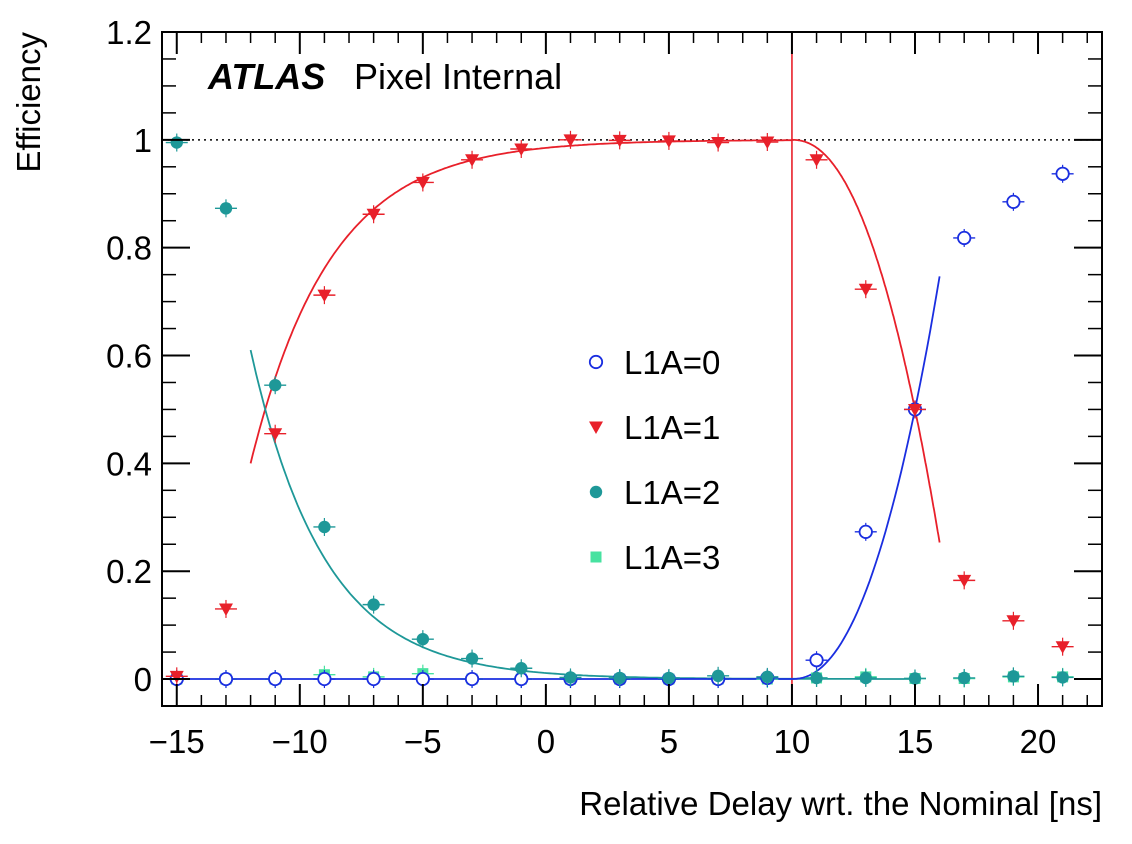 The image size is (1132, 844). Describe the element at coordinates (672, 492) in the screenshot. I see `legend-label: L1A=2` at that location.